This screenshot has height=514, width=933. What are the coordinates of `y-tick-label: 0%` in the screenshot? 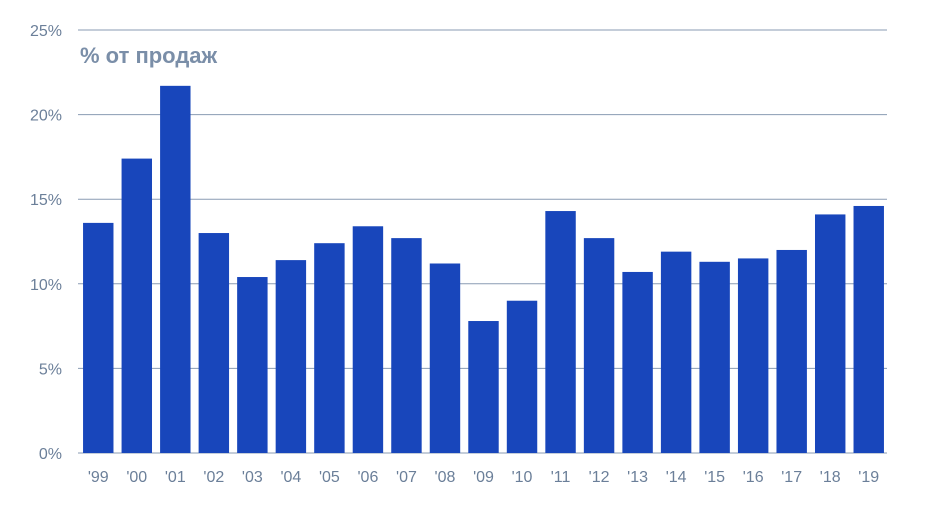 It's located at (50, 454).